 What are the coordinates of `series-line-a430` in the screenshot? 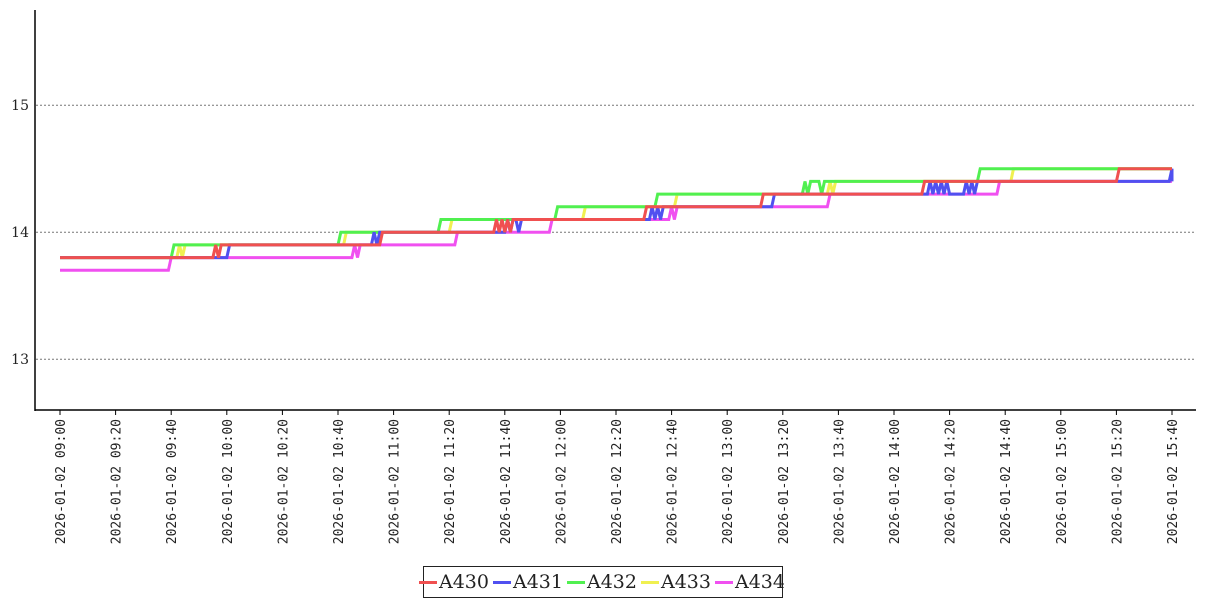 It's located at (616, 213).